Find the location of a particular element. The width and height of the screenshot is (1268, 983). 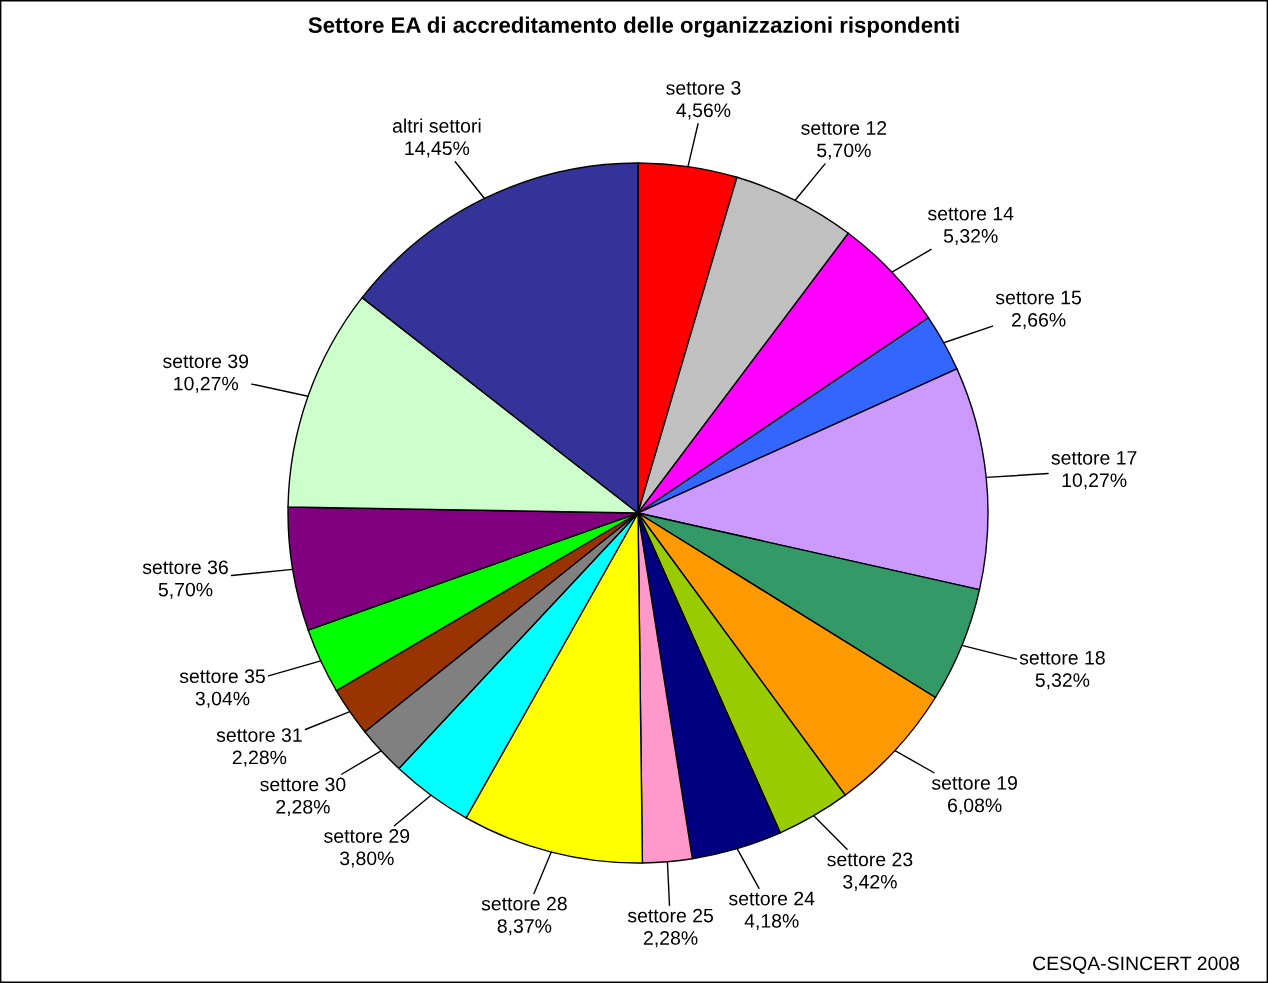

data-label: 4,56% is located at coordinates (703, 111).